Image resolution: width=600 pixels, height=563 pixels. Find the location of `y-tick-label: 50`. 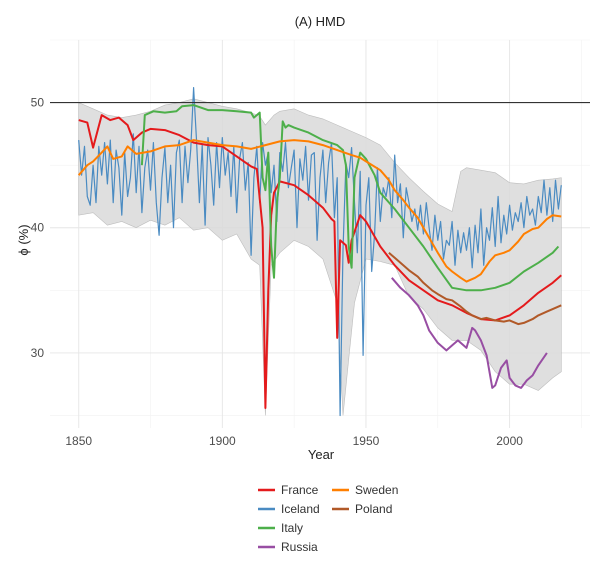

y-tick-label: 50 is located at coordinates (38, 103).